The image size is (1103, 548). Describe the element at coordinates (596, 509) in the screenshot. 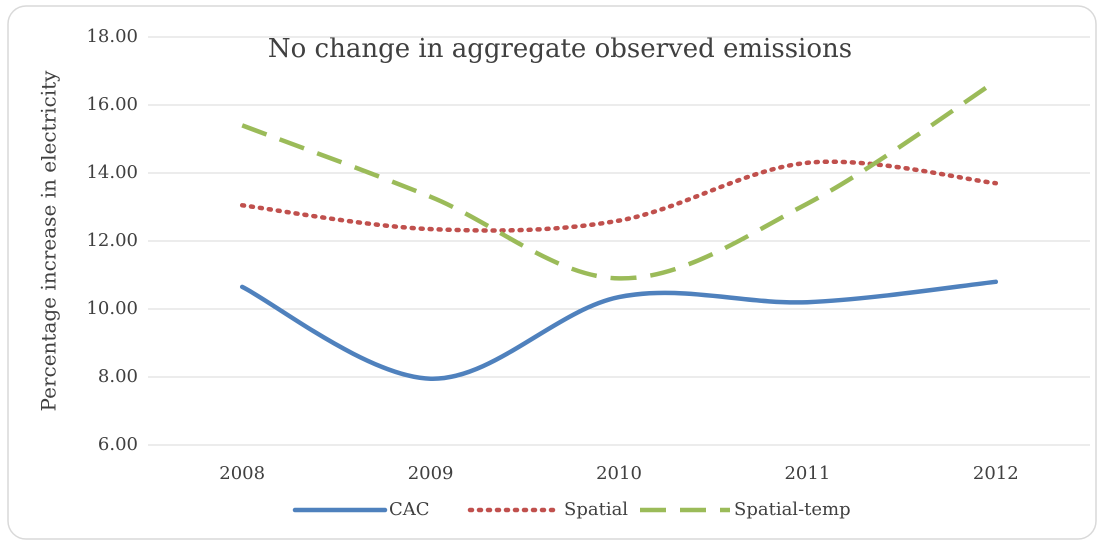

I see `legend-label: Spatial` at that location.